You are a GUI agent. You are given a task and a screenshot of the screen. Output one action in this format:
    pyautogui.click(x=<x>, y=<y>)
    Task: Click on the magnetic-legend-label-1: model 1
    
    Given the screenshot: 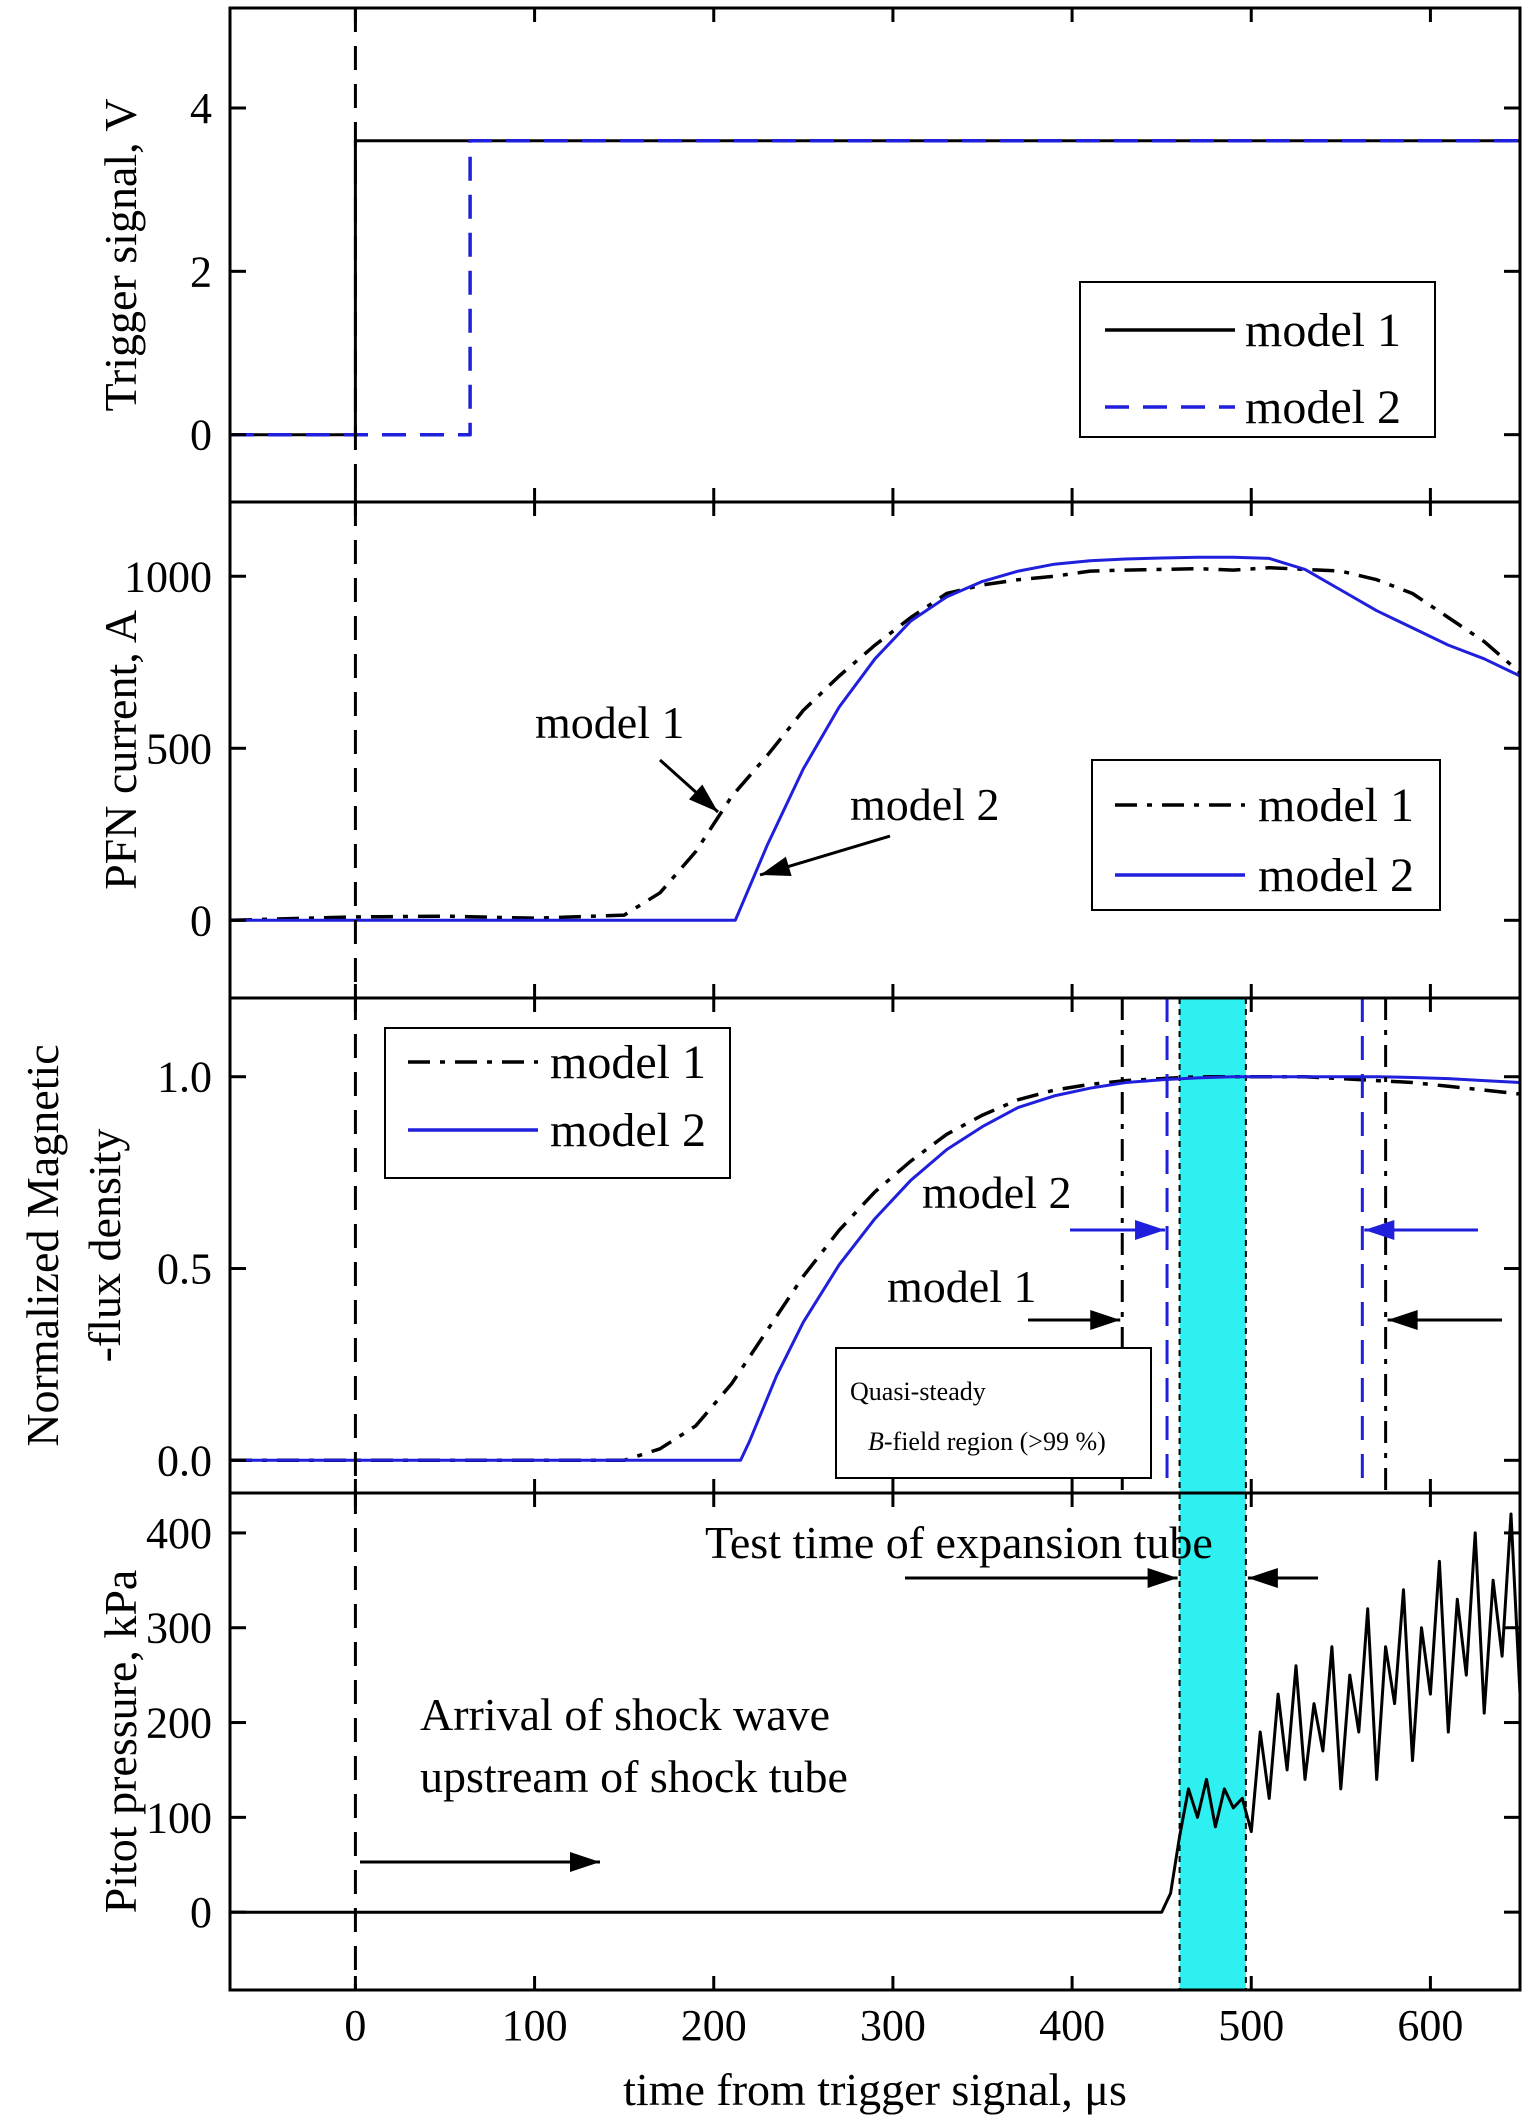 What is the action you would take?
    pyautogui.click(x=628, y=1062)
    